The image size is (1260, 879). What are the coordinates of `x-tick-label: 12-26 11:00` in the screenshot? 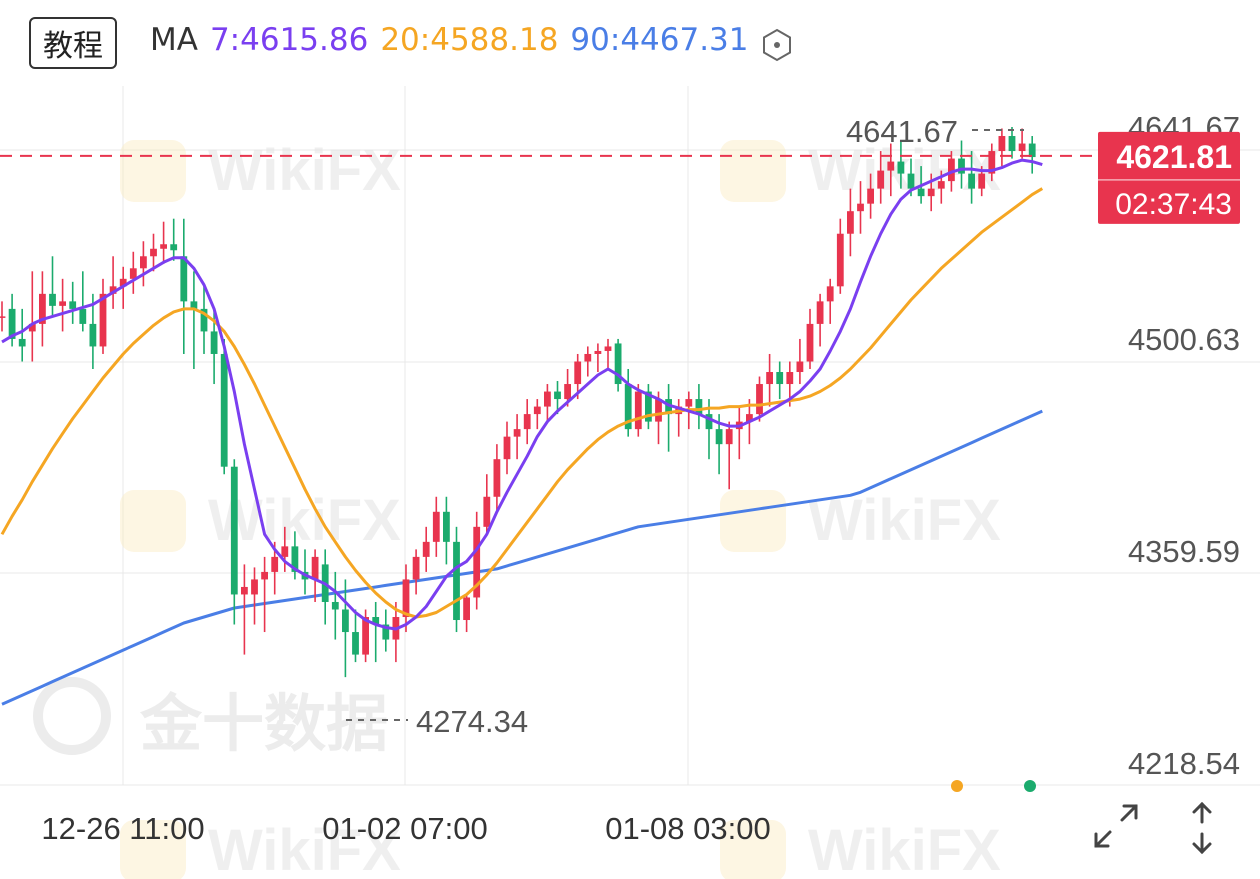 It's located at (122, 828).